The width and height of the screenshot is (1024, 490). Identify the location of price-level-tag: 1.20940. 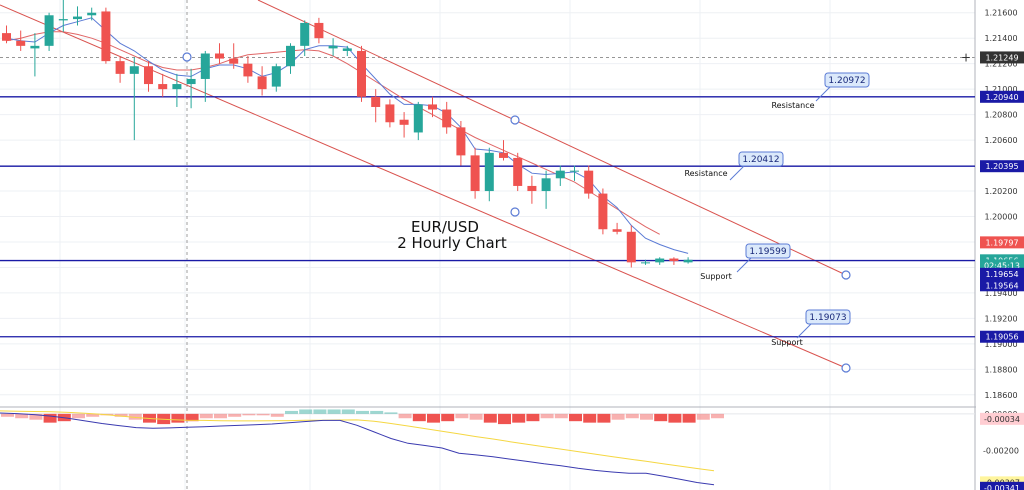
(1001, 97).